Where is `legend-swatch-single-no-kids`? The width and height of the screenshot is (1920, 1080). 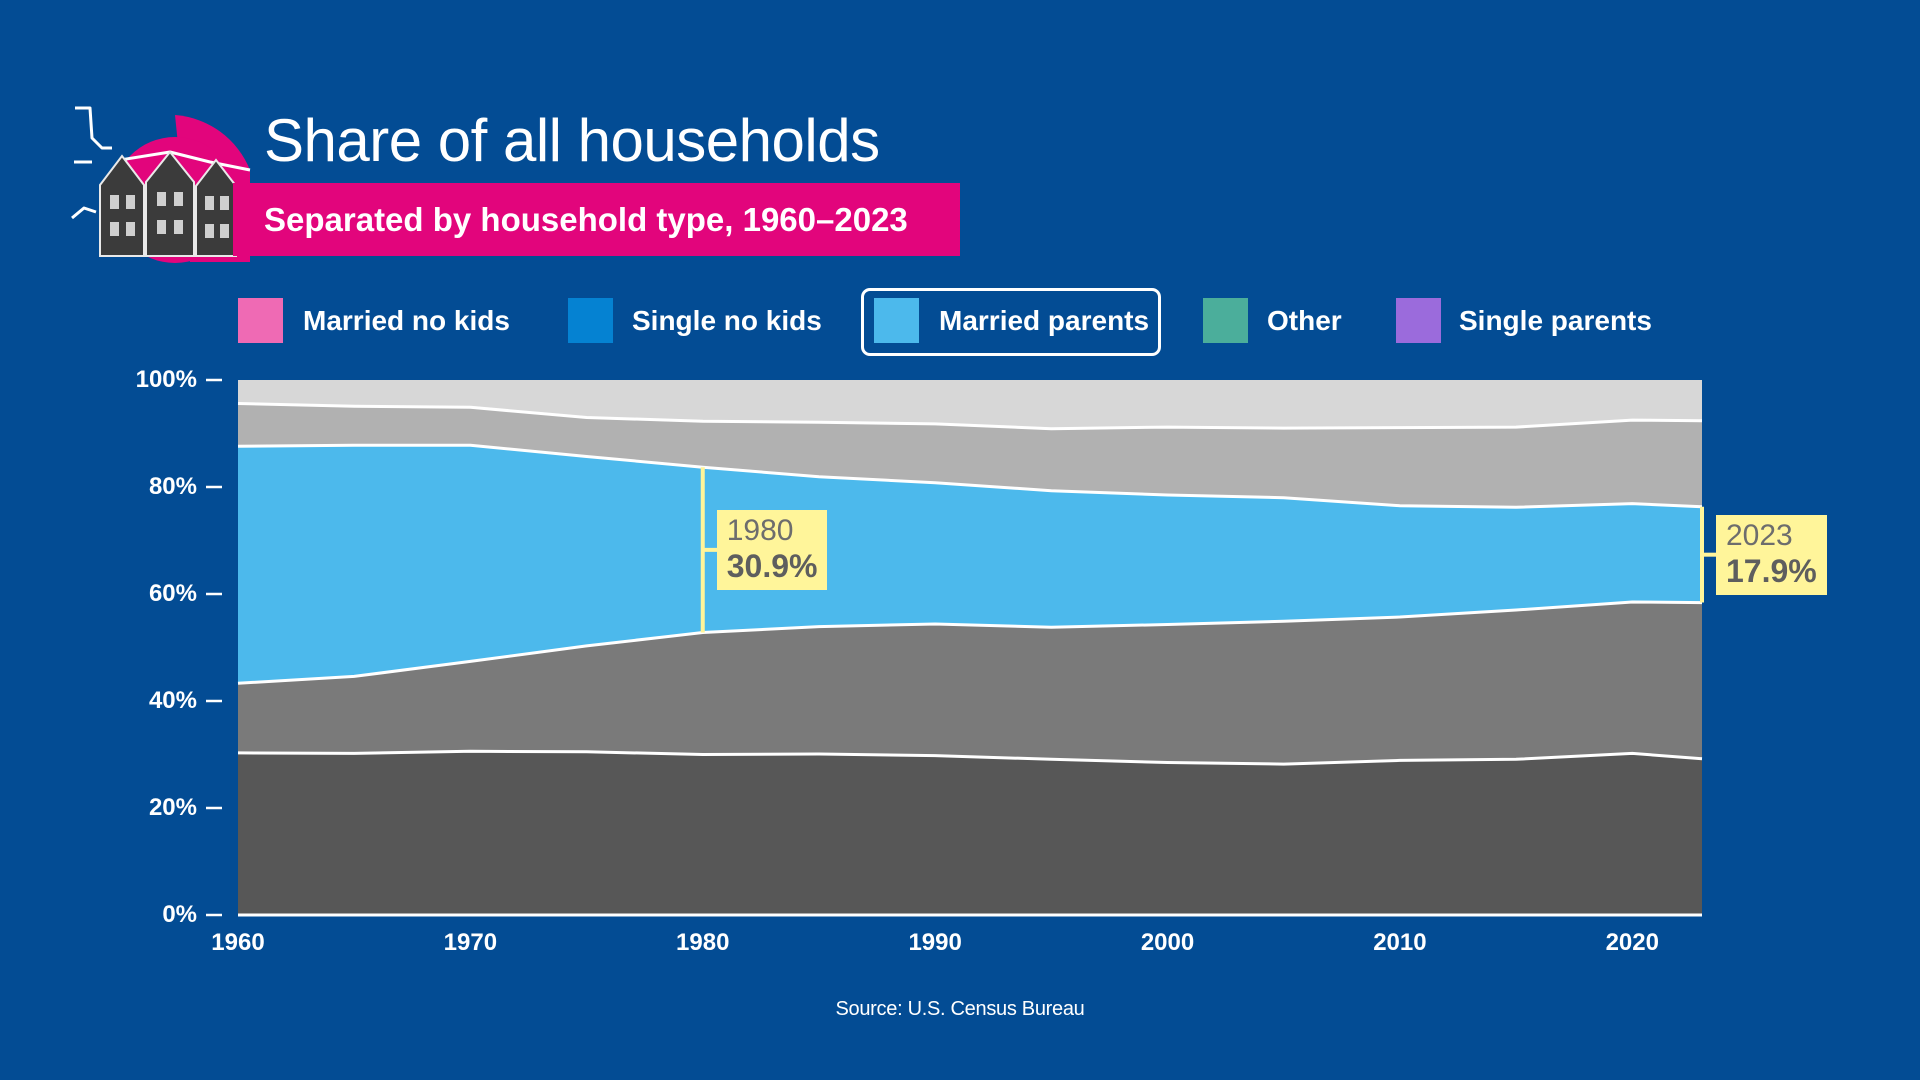
legend-swatch-single-no-kids is located at coordinates (590, 320).